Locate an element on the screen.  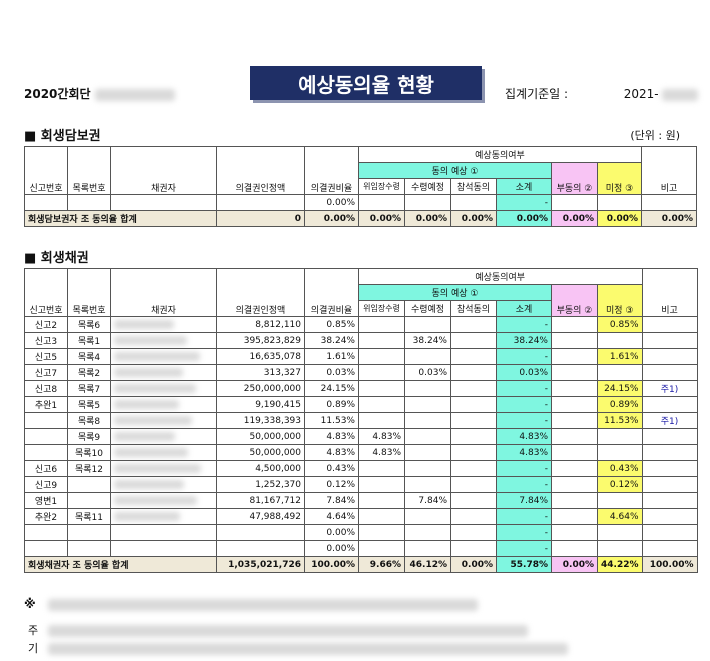
undecided-cell: 0.12% is located at coordinates (620, 484).